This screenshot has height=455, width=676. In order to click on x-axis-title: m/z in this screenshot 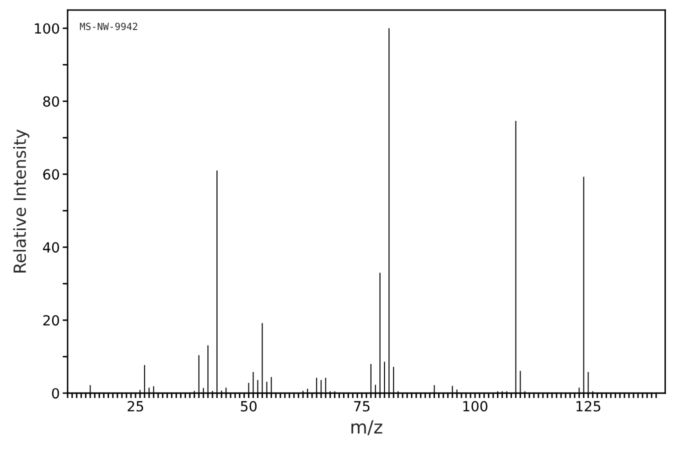, I will do `click(366, 428)`.